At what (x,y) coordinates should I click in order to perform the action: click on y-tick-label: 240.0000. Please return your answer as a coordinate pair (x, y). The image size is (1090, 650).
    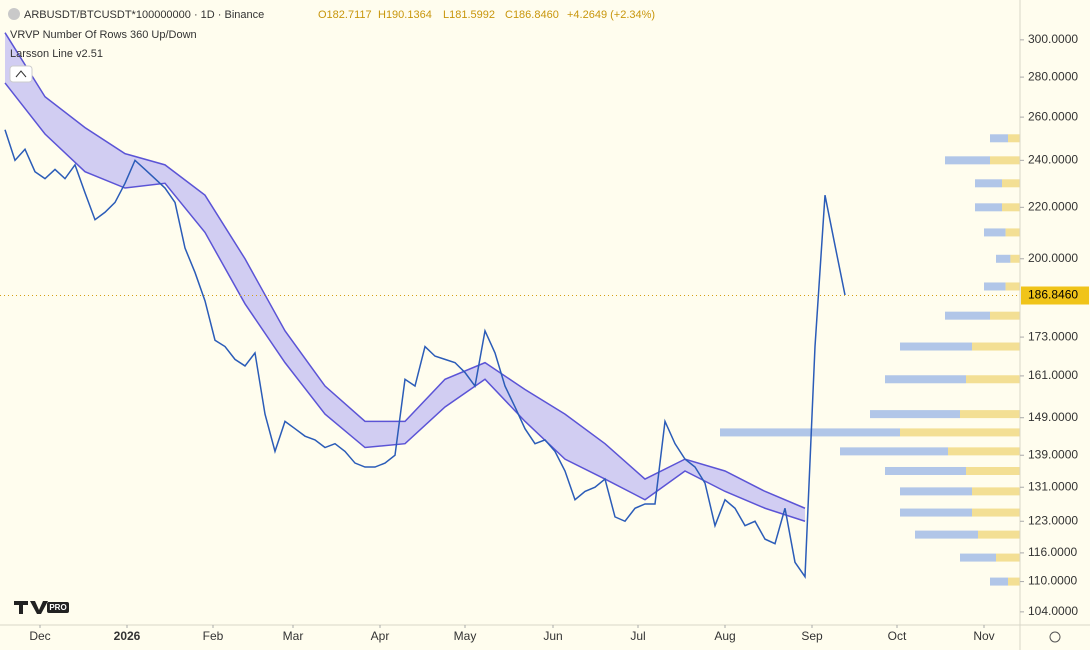
    Looking at the image, I should click on (1053, 160).